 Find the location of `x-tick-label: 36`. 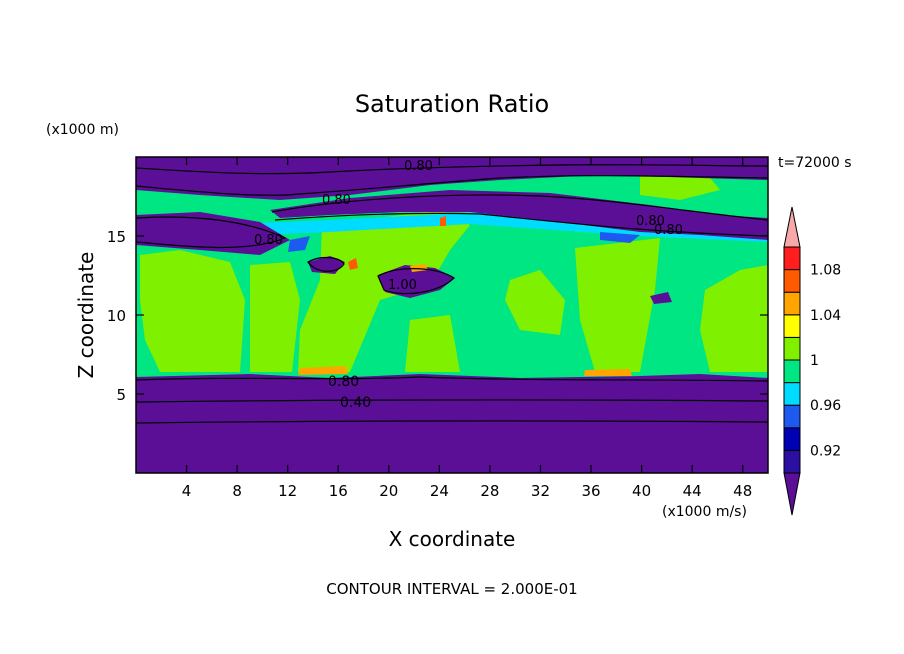

x-tick-label: 36 is located at coordinates (590, 491).